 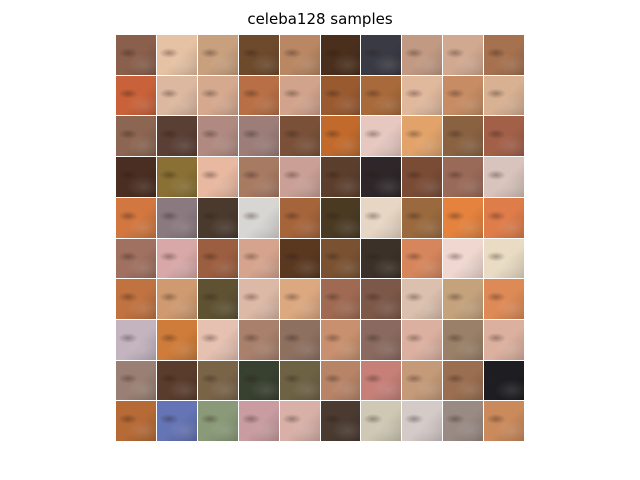 I want to click on figure-title: celeba128 samples, so click(x=320, y=19).